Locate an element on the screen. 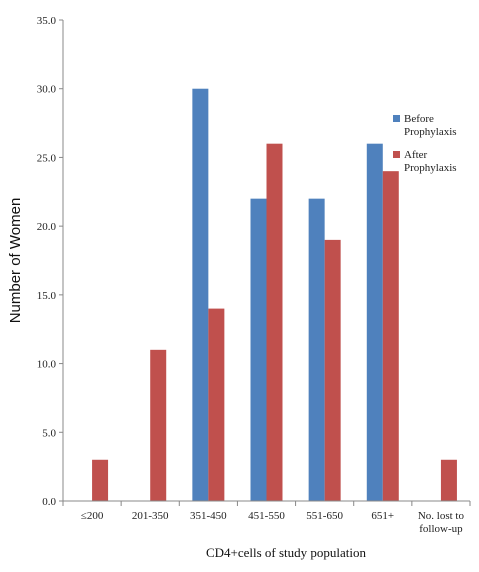 This screenshot has height=572, width=479. x-category-label: 551-650 is located at coordinates (324, 516).